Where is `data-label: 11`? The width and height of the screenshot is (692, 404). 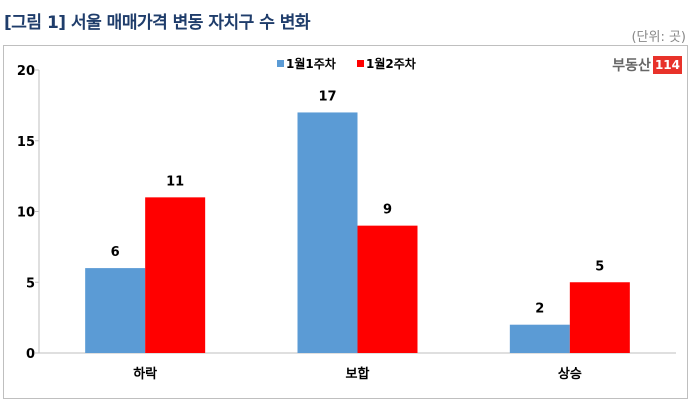
data-label: 11 is located at coordinates (175, 181).